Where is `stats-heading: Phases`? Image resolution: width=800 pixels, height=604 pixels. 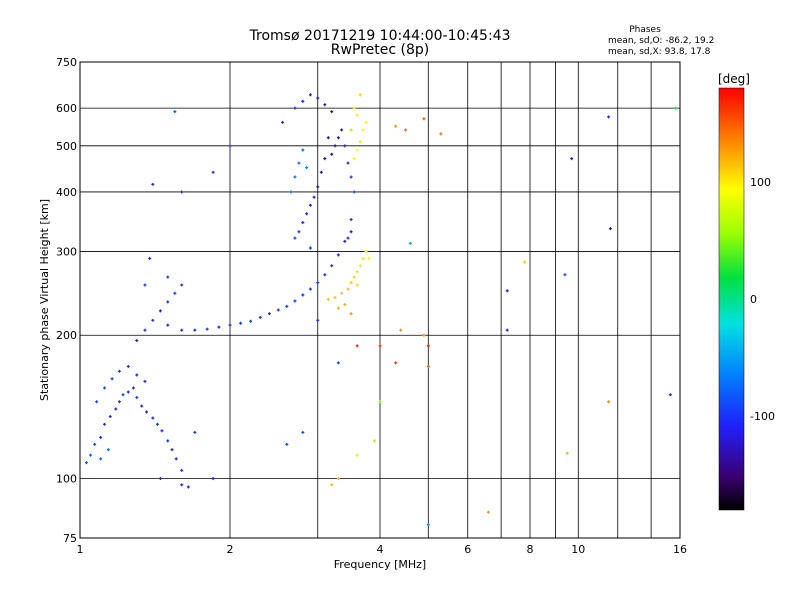 stats-heading: Phases is located at coordinates (645, 30).